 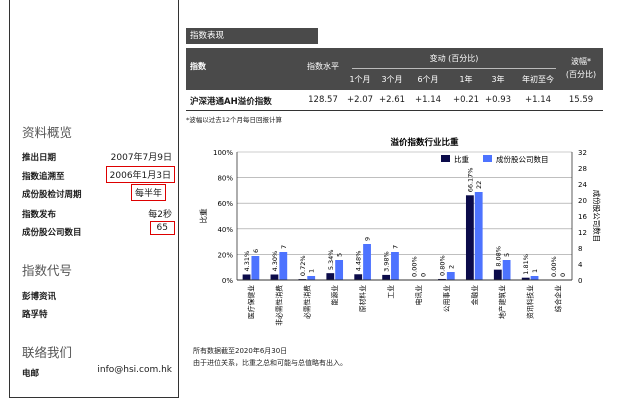 What do you see at coordinates (446, 298) in the screenshot?
I see `x-category-label: 公用事业` at bounding box center [446, 298].